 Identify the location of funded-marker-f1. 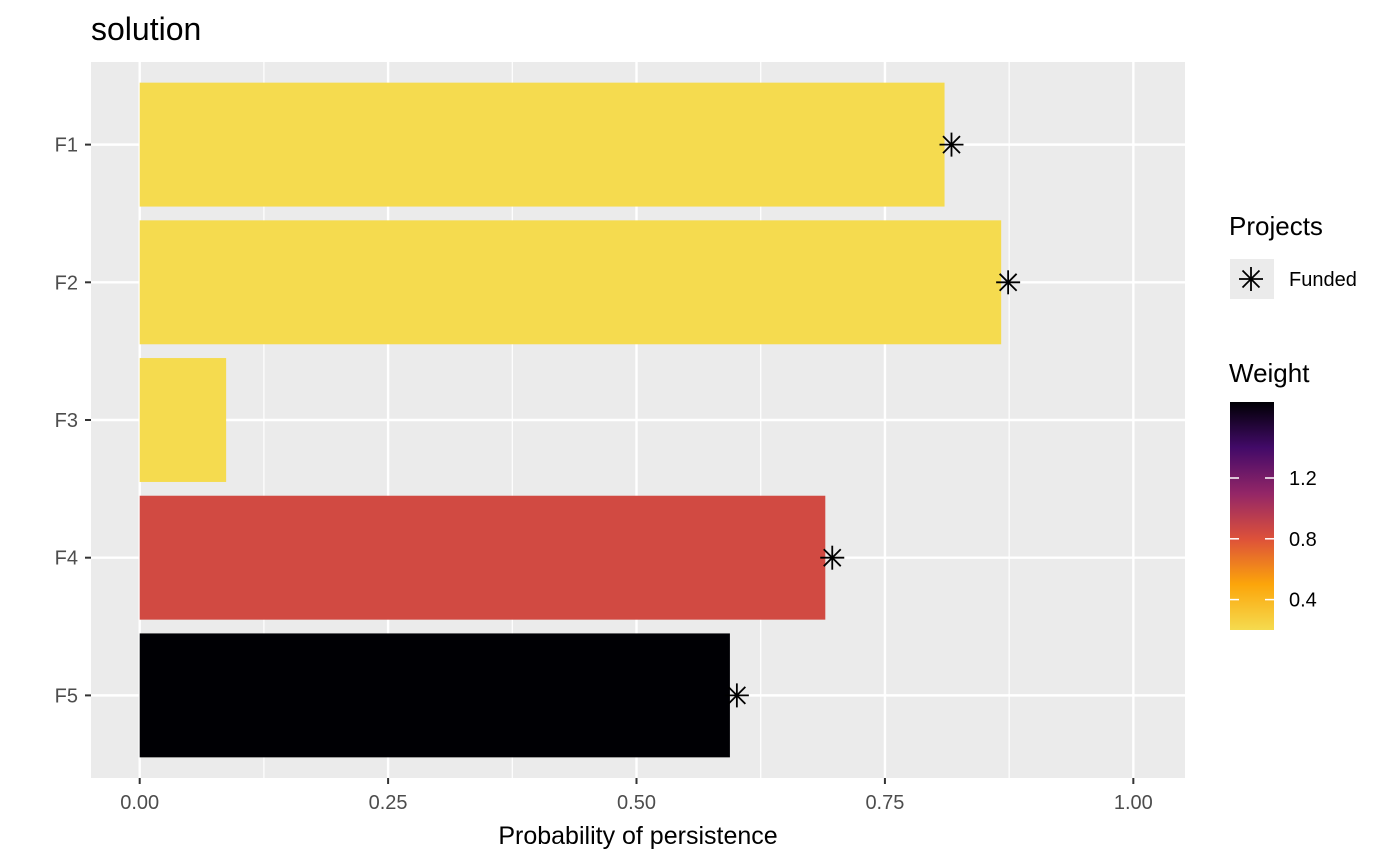
(951, 144).